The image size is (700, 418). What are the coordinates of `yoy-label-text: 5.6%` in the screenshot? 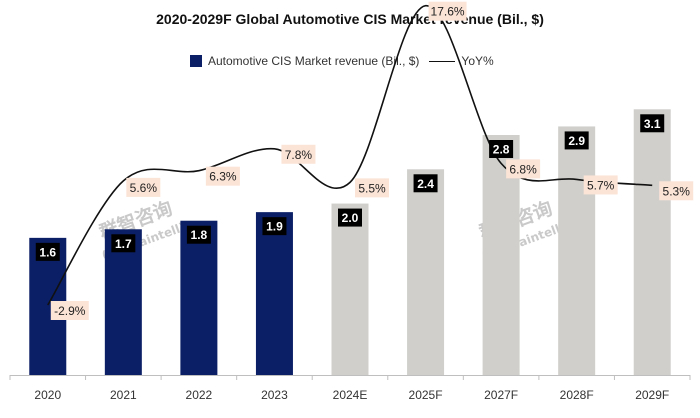 It's located at (144, 188).